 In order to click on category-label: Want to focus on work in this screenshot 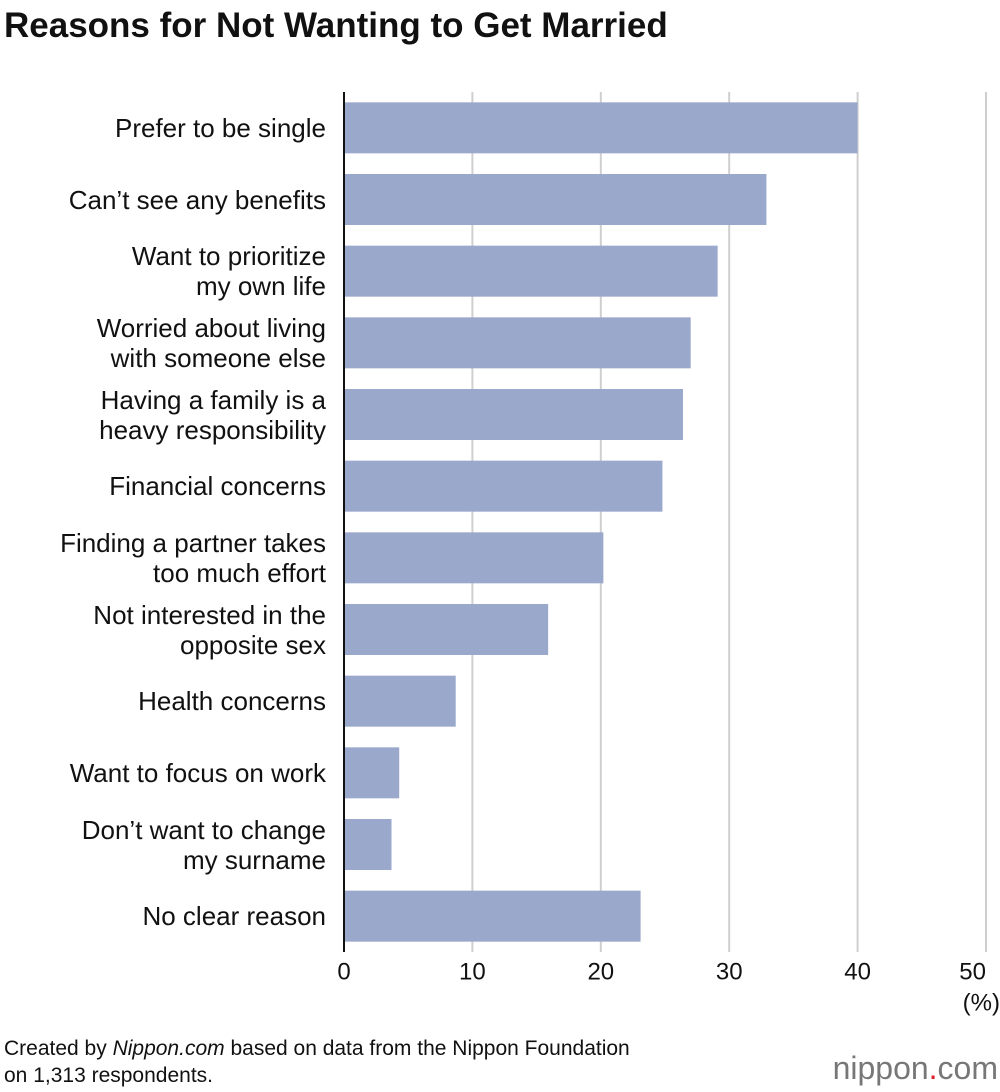, I will do `click(197, 772)`.